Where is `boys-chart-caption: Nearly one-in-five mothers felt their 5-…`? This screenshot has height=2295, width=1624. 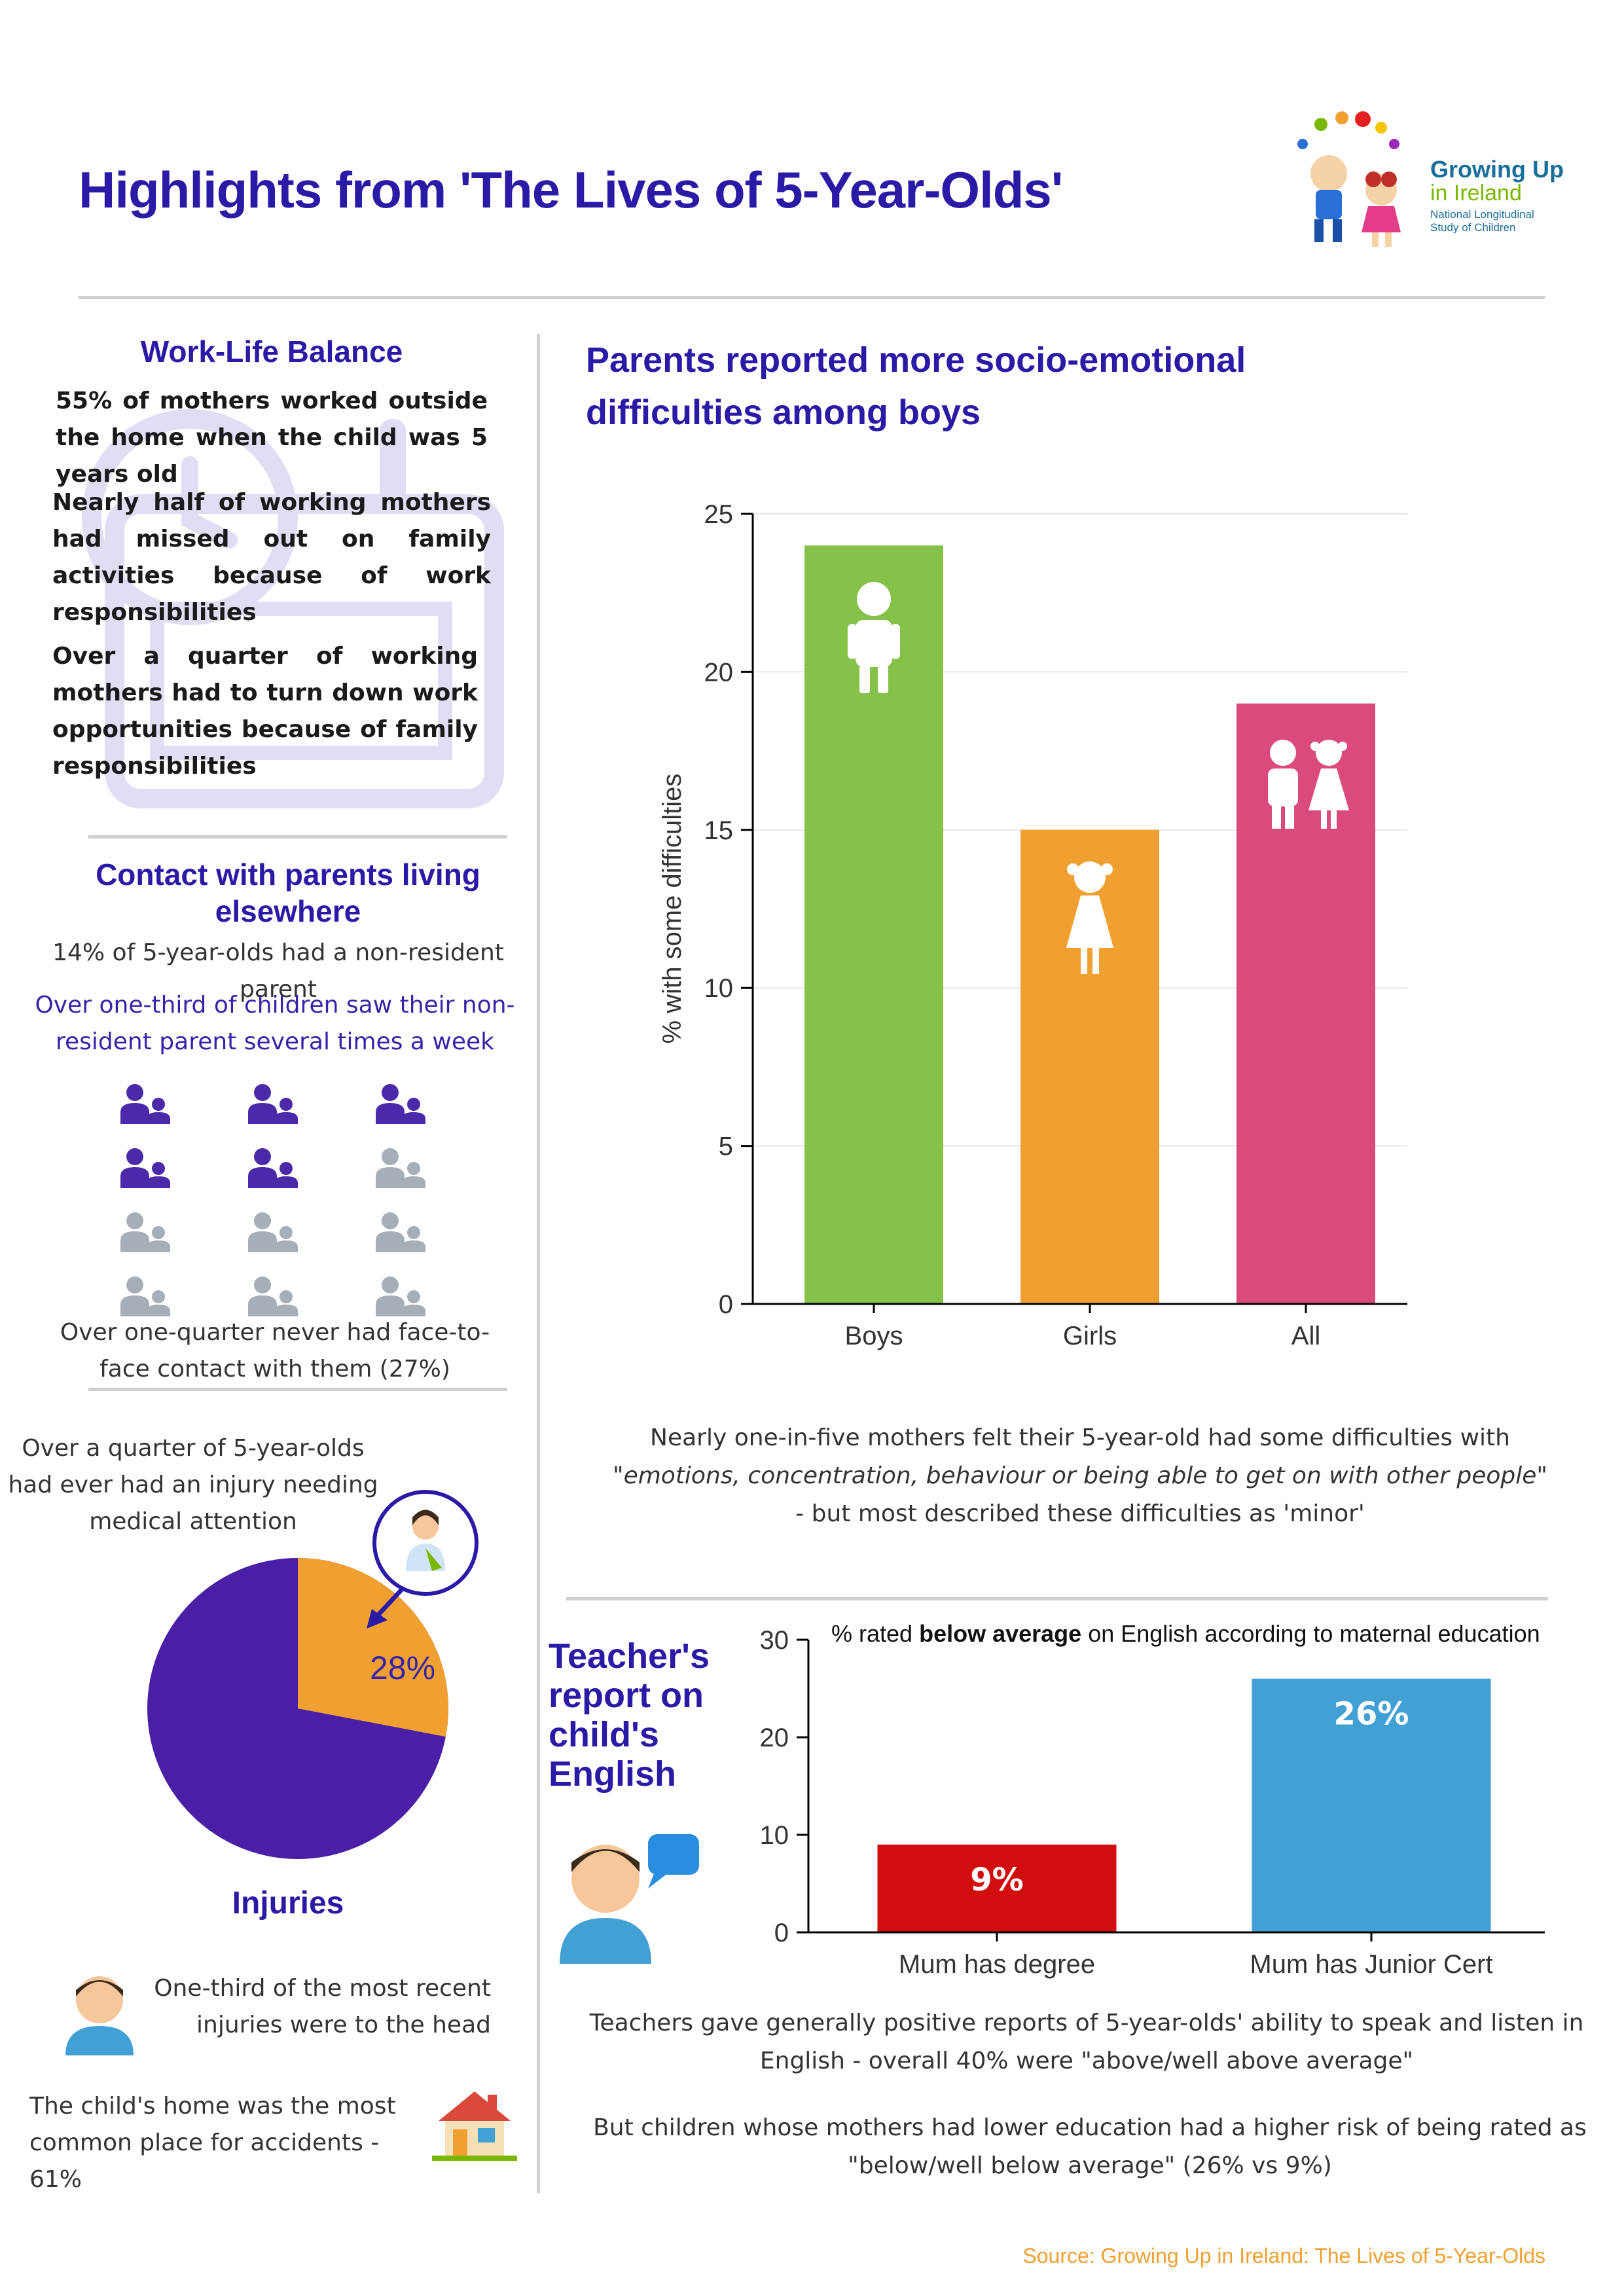
boys-chart-caption: Nearly one-in-five mothers felt their 5-… is located at coordinates (1080, 1476).